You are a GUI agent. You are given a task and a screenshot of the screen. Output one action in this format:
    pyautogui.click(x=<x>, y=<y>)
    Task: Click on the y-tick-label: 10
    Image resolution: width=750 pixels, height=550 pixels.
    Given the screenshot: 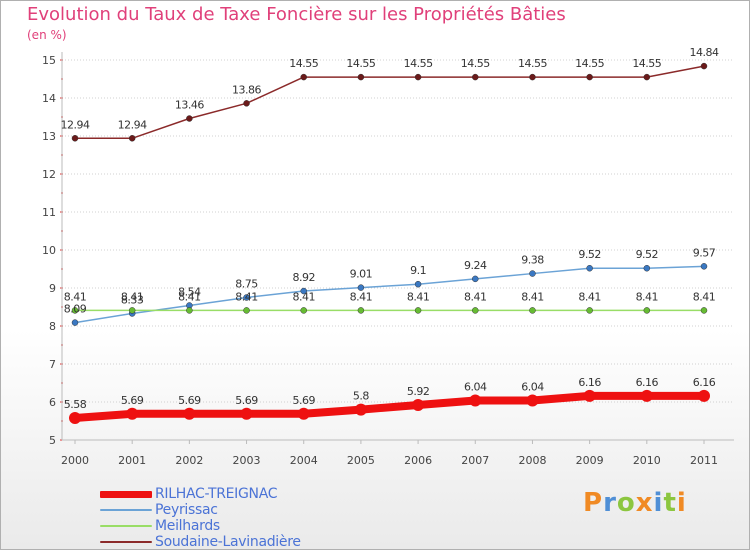 What is the action you would take?
    pyautogui.click(x=49, y=250)
    